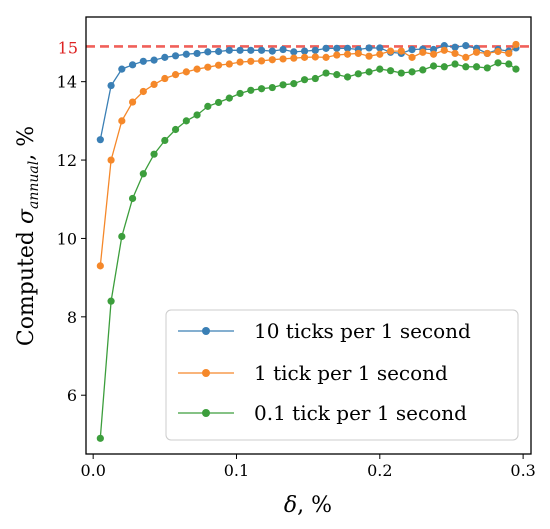 This screenshot has width=550, height=529. Describe the element at coordinates (290, 505) in the screenshot. I see `x-axis-label-variable: δ` at that location.